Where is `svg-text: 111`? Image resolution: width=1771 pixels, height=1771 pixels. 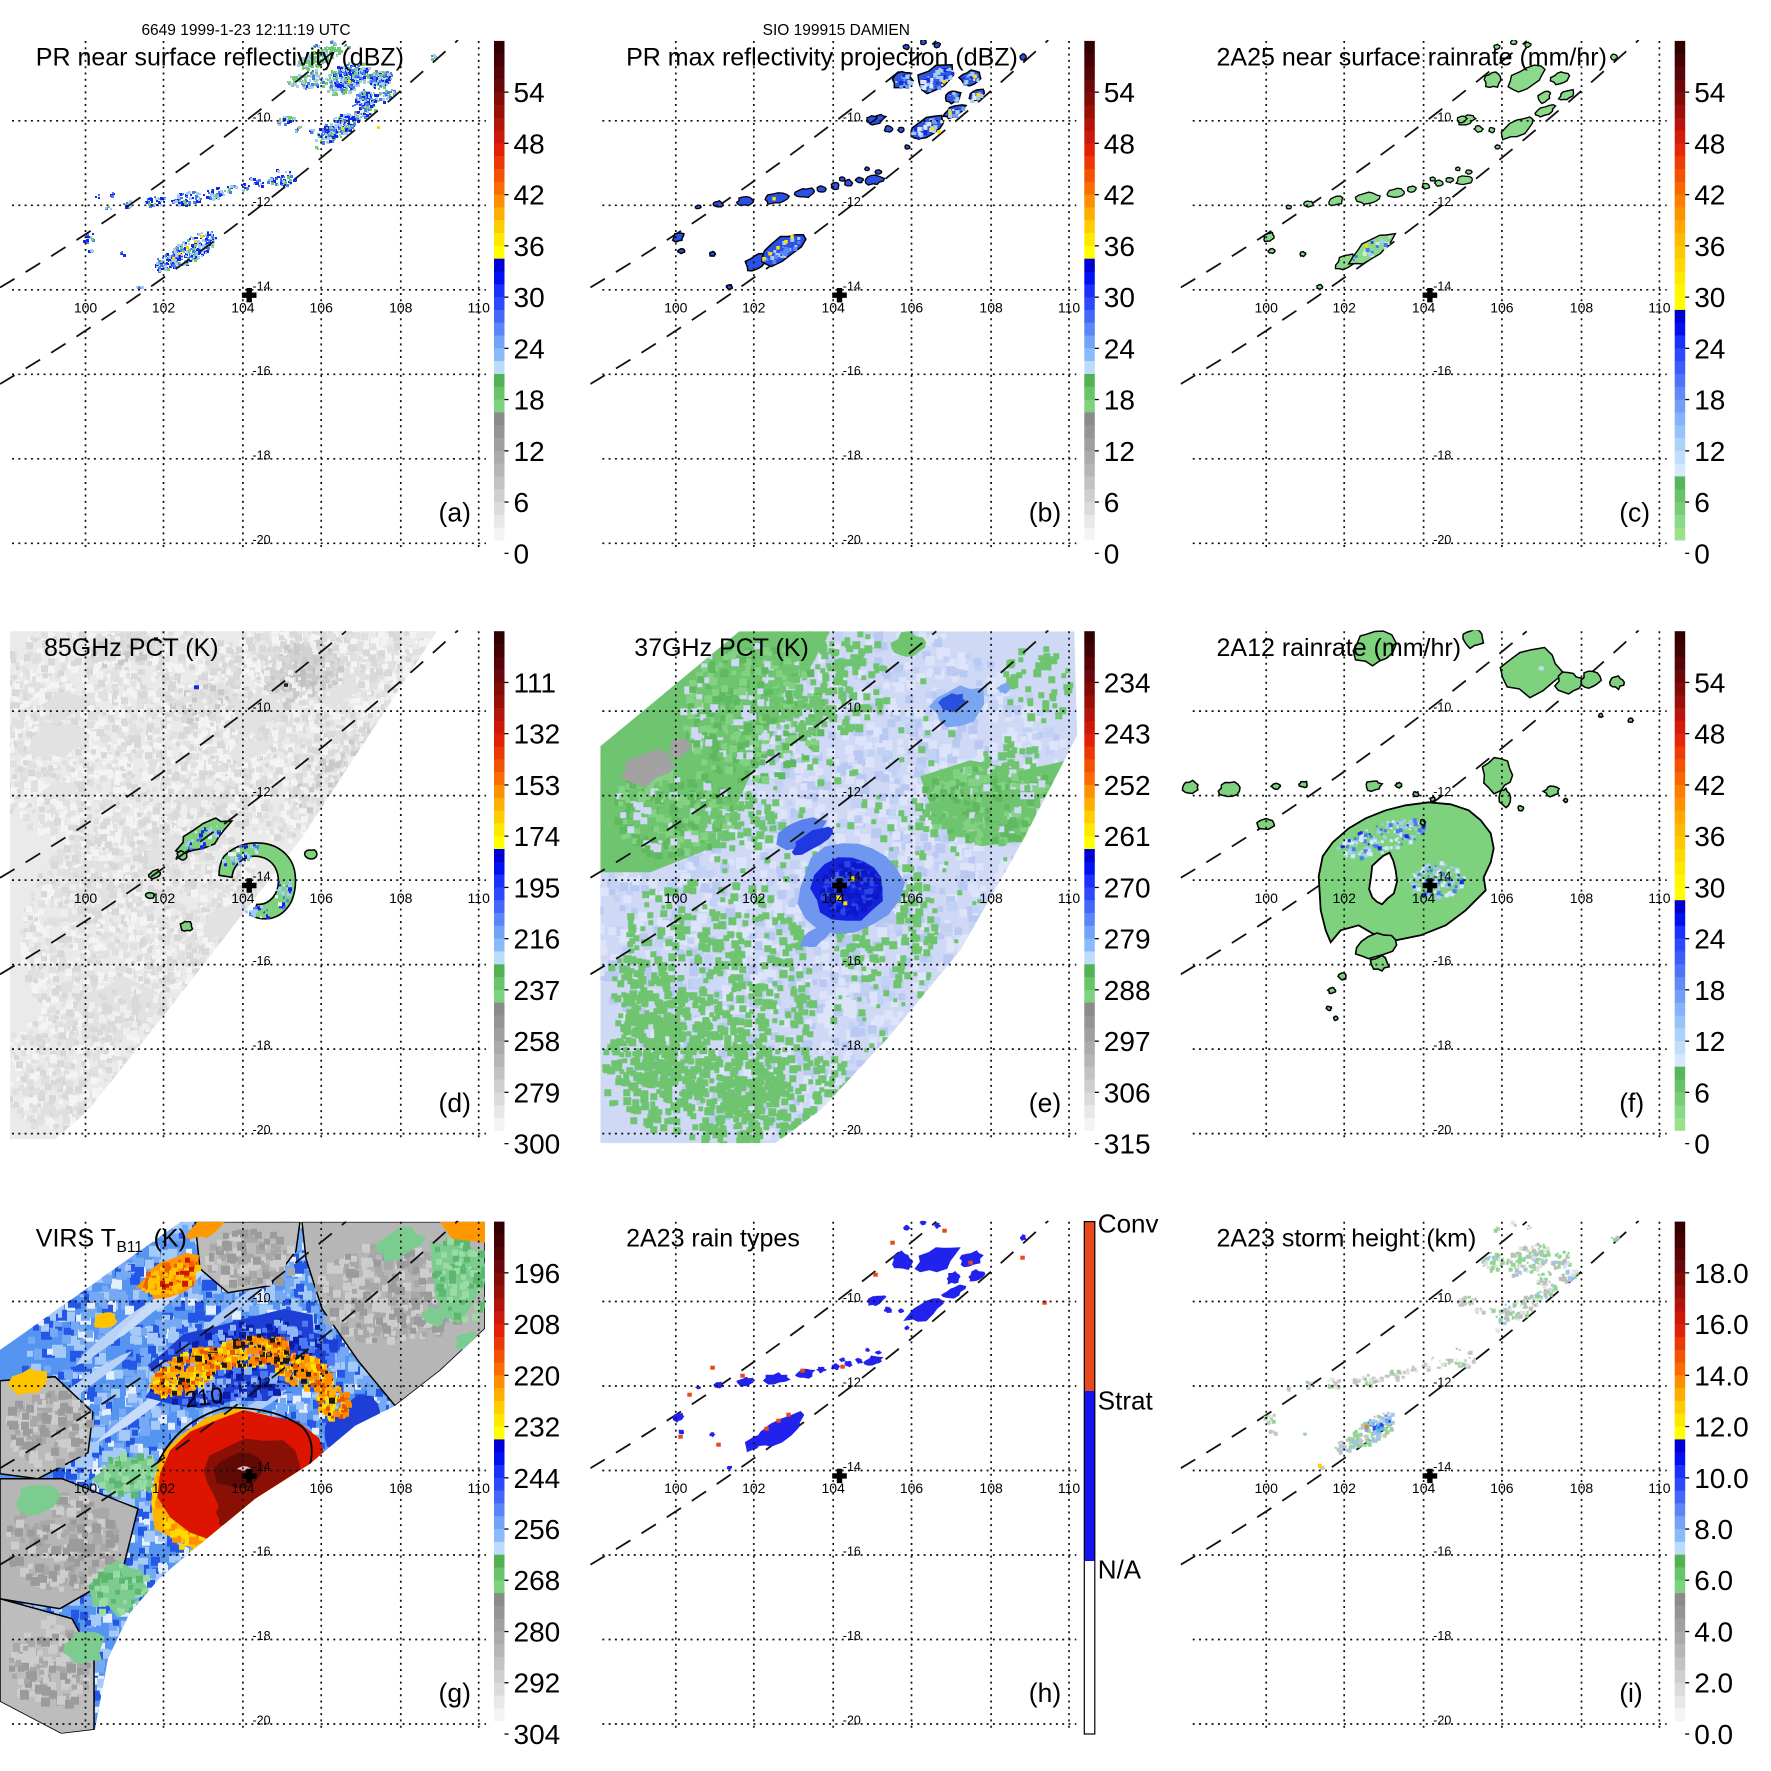 svg-text: 111 is located at coordinates (535, 682).